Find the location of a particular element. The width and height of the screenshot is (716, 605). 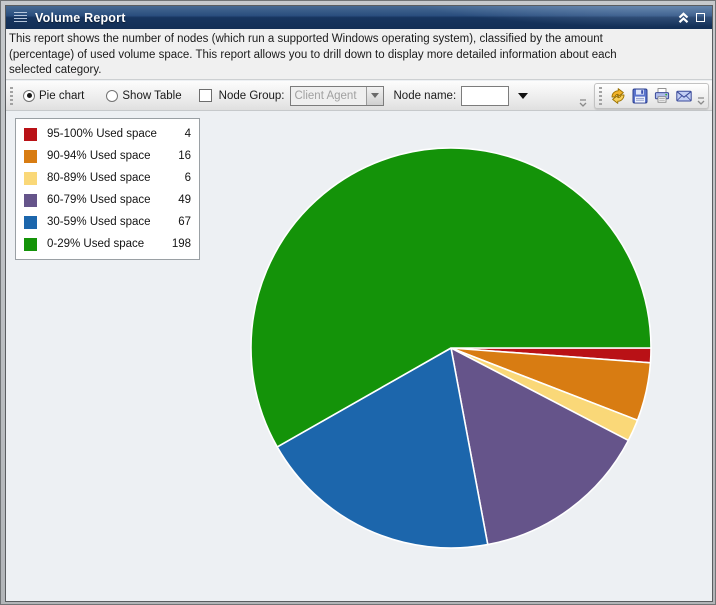

legend-value: 6 is located at coordinates (187, 178).